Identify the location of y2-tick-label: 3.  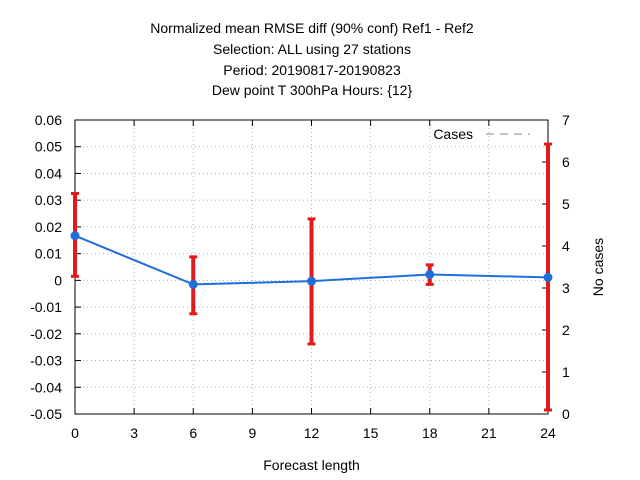
(566, 288).